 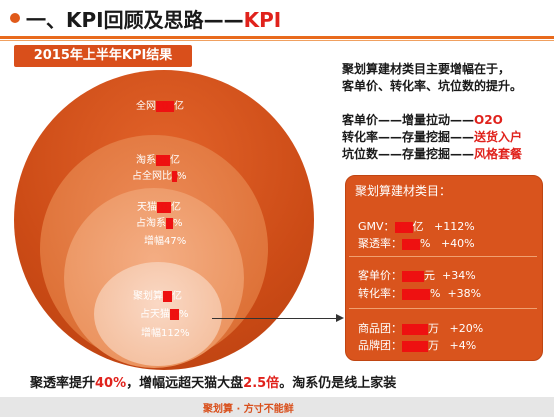 What do you see at coordinates (432, 137) in the screenshot?
I see `strategy-row-2: 转化率——存量挖掘——送货入户` at bounding box center [432, 137].